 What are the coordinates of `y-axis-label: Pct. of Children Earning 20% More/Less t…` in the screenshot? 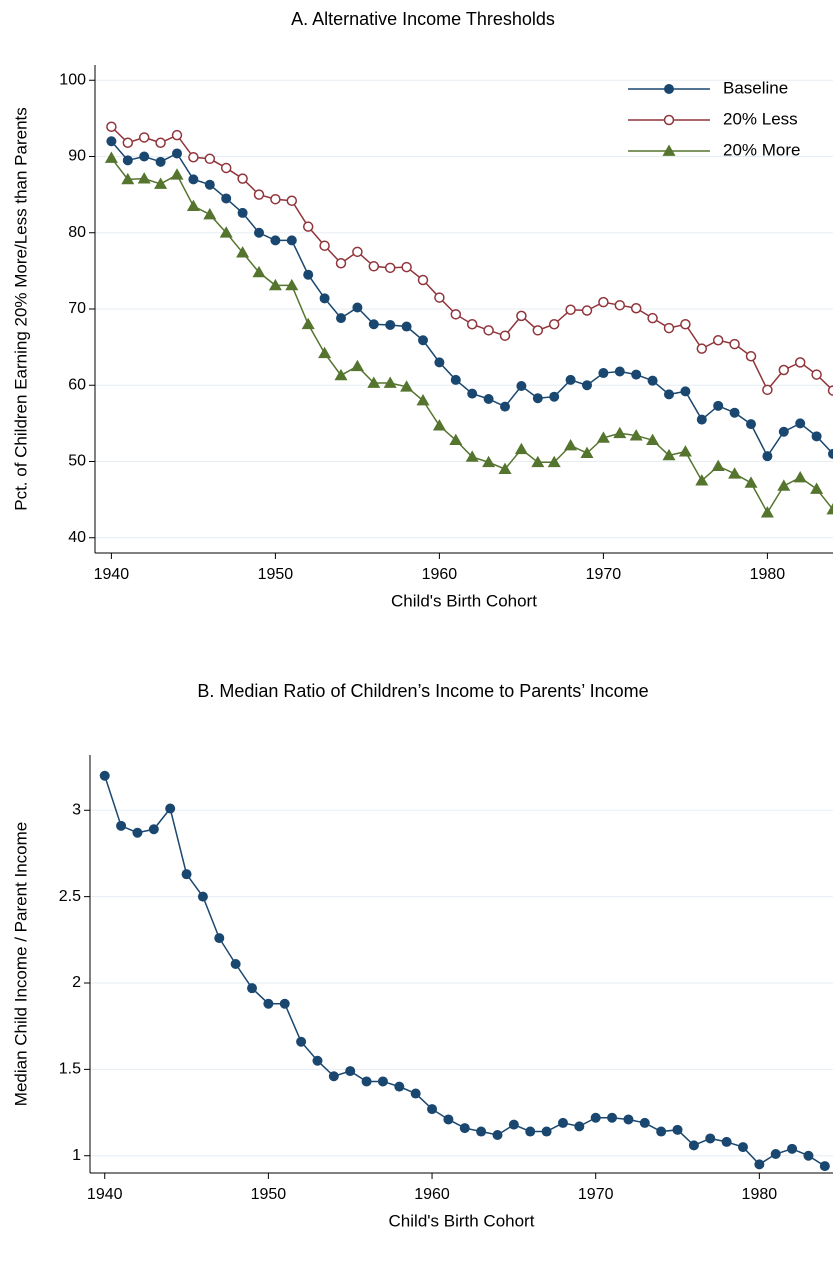 It's located at (20, 309).